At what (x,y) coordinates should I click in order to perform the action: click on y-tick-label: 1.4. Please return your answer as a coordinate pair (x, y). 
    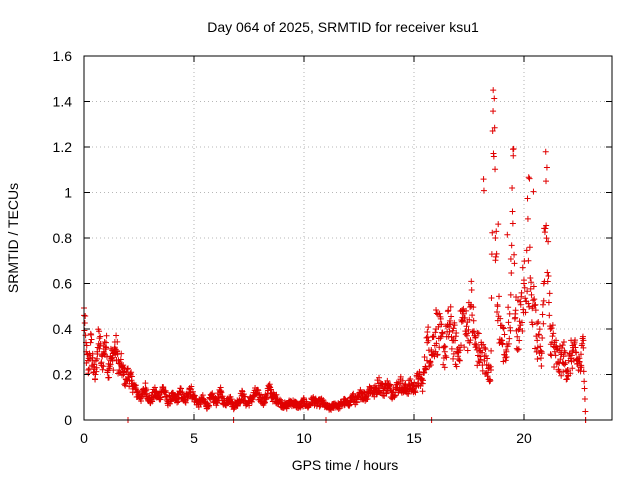
    Looking at the image, I should click on (63, 102).